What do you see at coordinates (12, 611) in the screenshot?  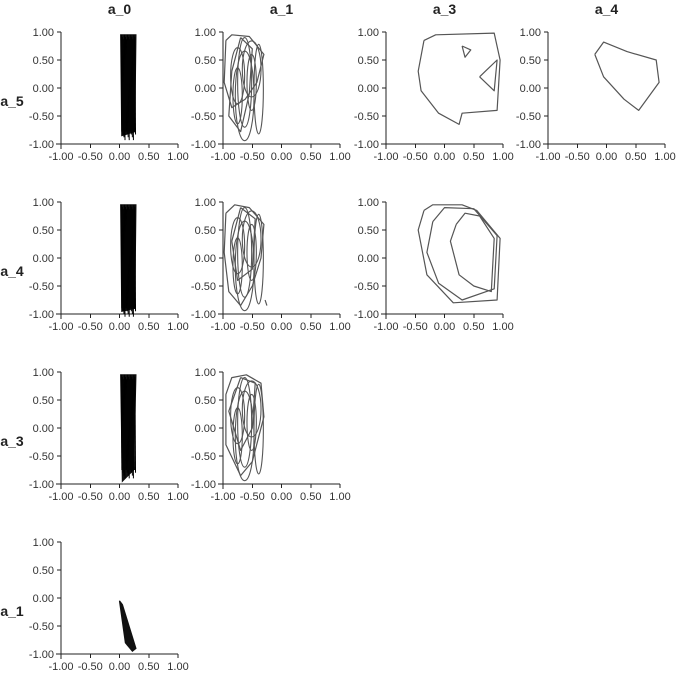 I see `row-header: a_1` at bounding box center [12, 611].